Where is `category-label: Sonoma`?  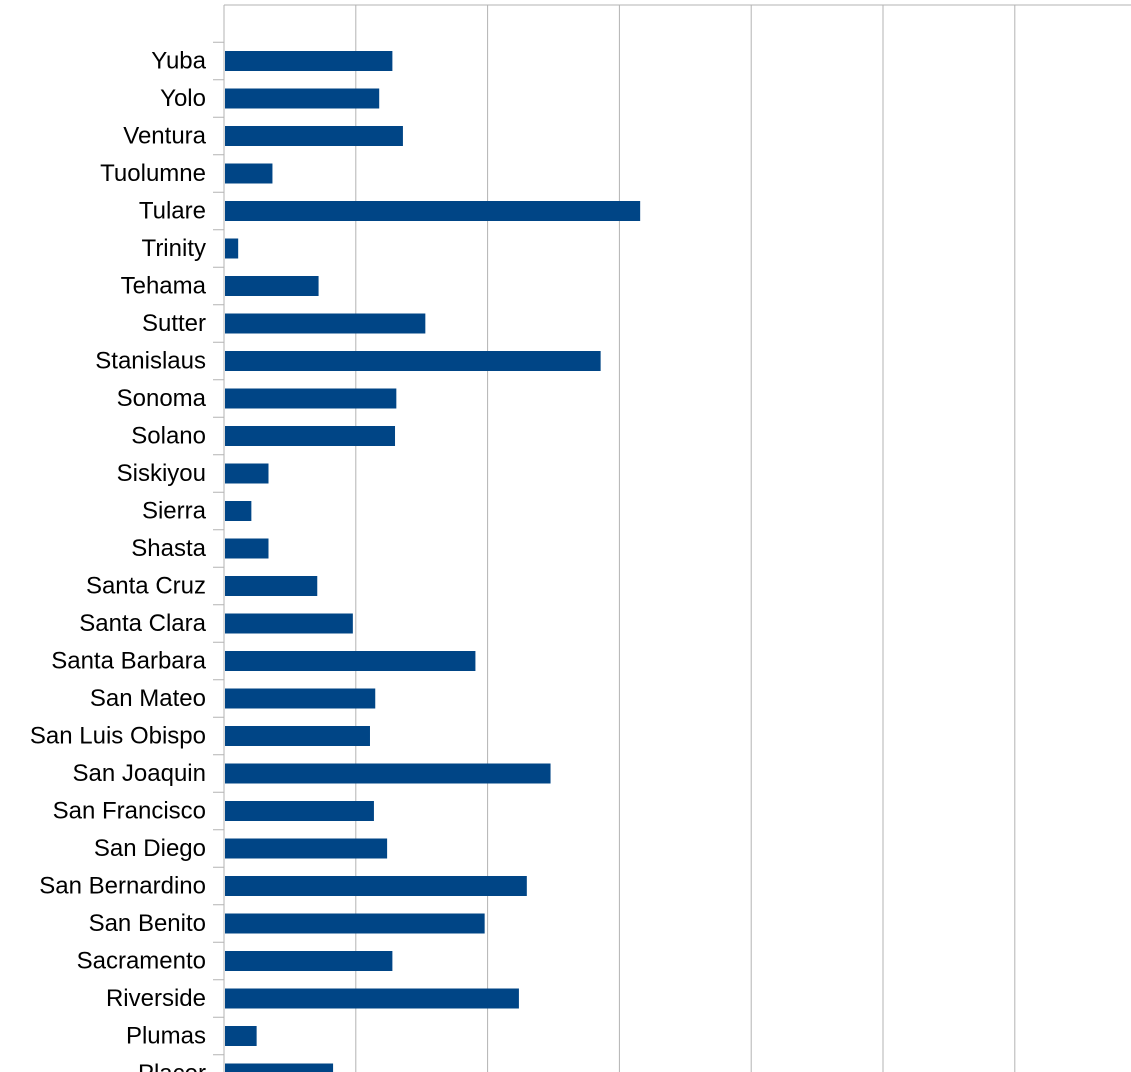 category-label: Sonoma is located at coordinates (162, 398).